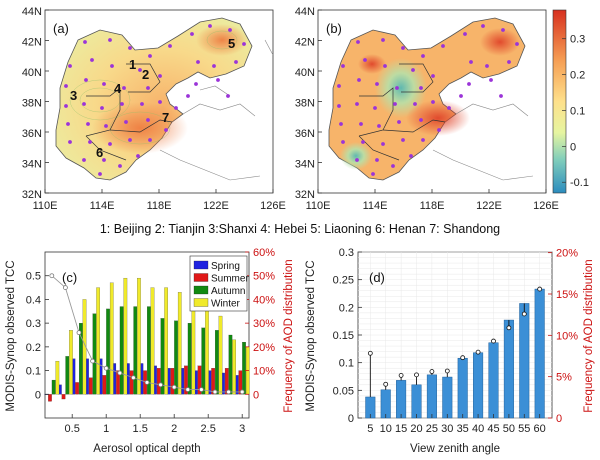 The image size is (600, 460). Describe the element at coordinates (577, 40) in the screenshot. I see `colorbar-tick-label: 0.3` at that location.